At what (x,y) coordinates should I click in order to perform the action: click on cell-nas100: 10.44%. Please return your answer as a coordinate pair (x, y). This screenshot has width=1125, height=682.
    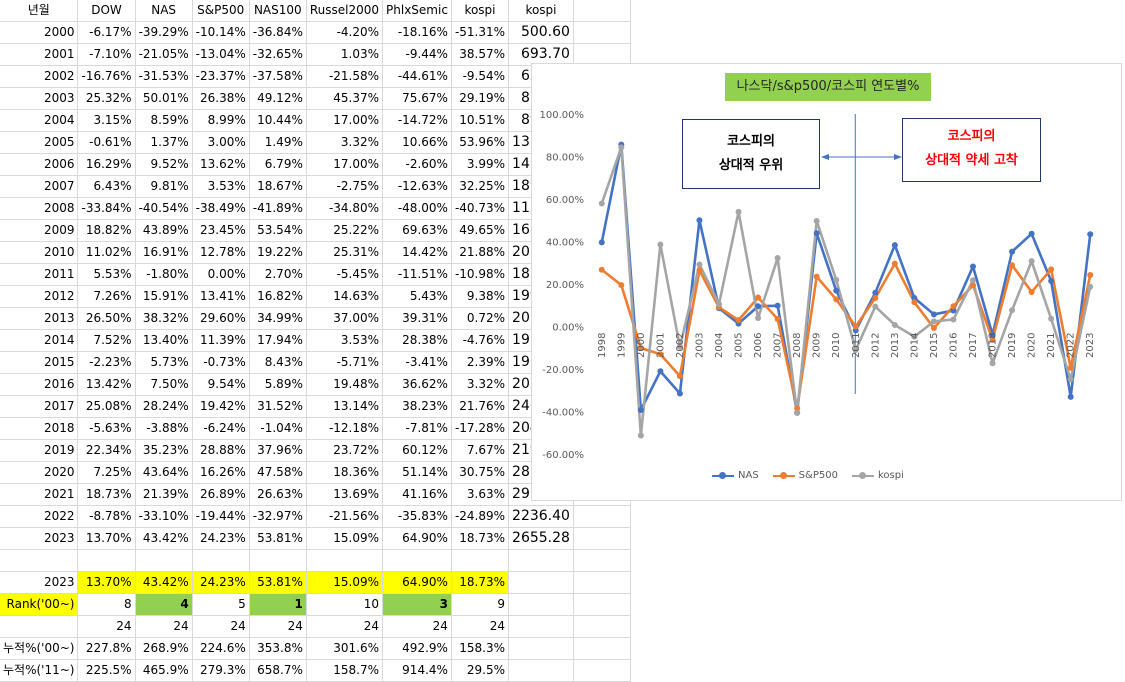
    Looking at the image, I should click on (278, 120).